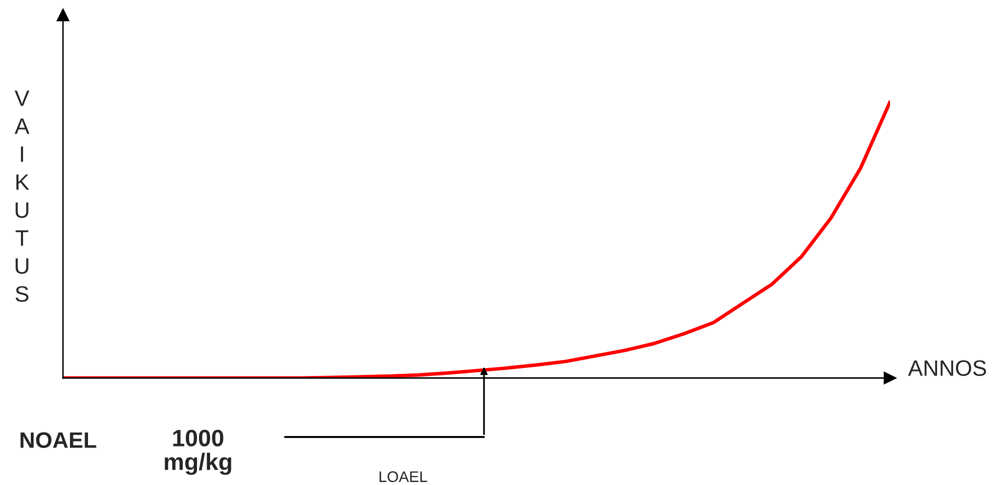 The width and height of the screenshot is (1000, 485). Describe the element at coordinates (947, 368) in the screenshot. I see `text: ANNOS` at that location.